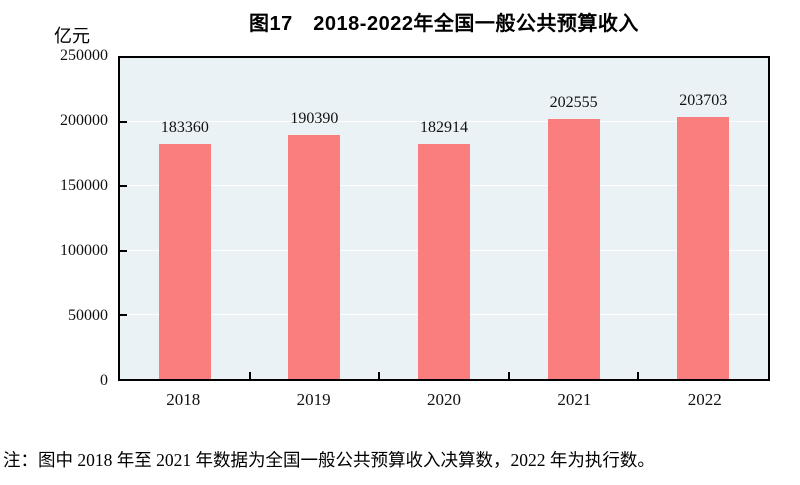 The height and width of the screenshot is (485, 800). What do you see at coordinates (104, 380) in the screenshot?
I see `y-tick-label: 0` at bounding box center [104, 380].